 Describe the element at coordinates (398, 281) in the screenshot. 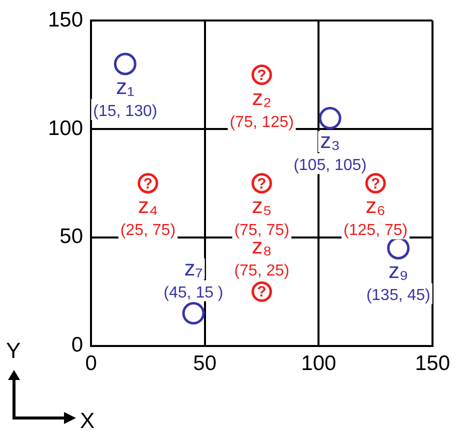

I see `data-label: z₉ (135, 45)` at that location.